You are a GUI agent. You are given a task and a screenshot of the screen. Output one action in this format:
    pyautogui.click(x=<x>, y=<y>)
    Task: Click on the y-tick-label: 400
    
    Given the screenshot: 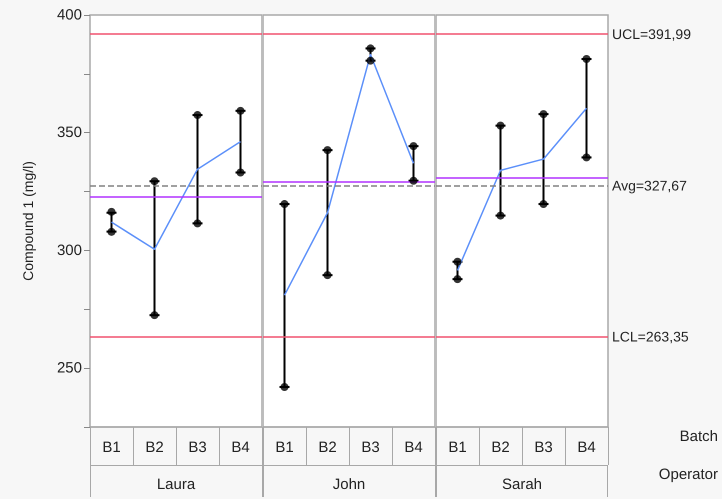 What is the action you would take?
    pyautogui.click(x=69, y=15)
    